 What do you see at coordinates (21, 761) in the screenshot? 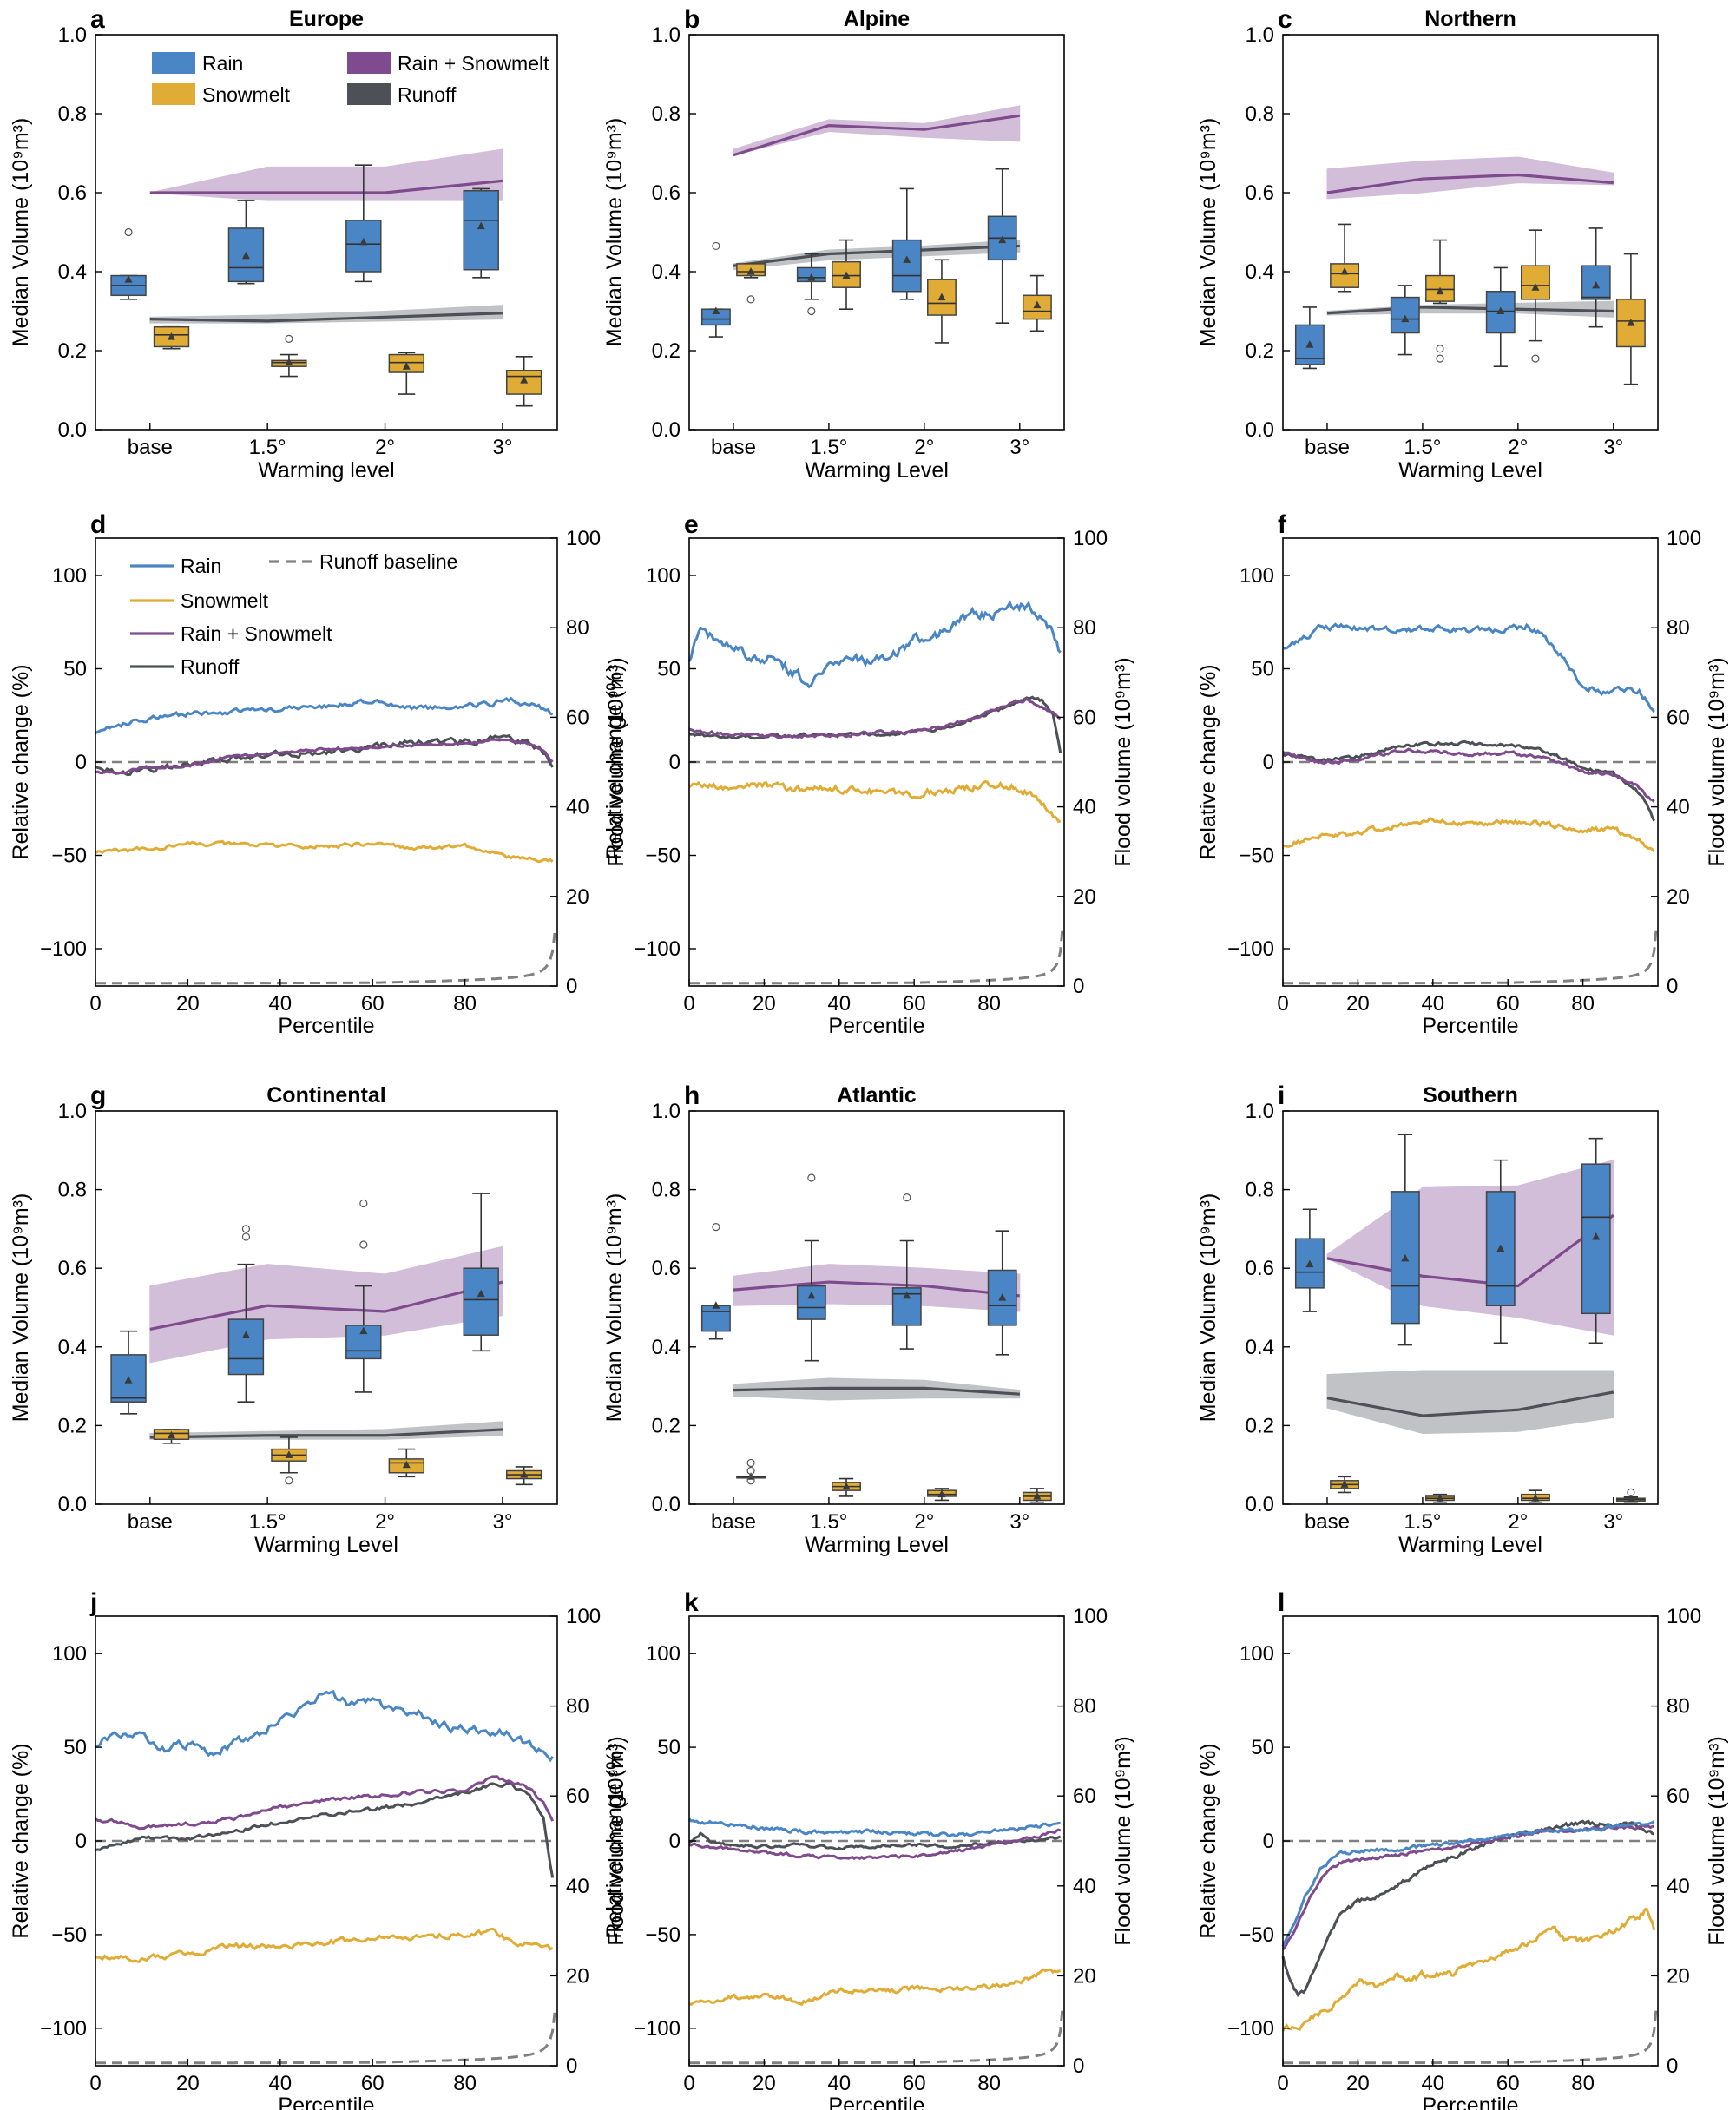
I see `y-axis-label: Relative change (%)` at bounding box center [21, 761].